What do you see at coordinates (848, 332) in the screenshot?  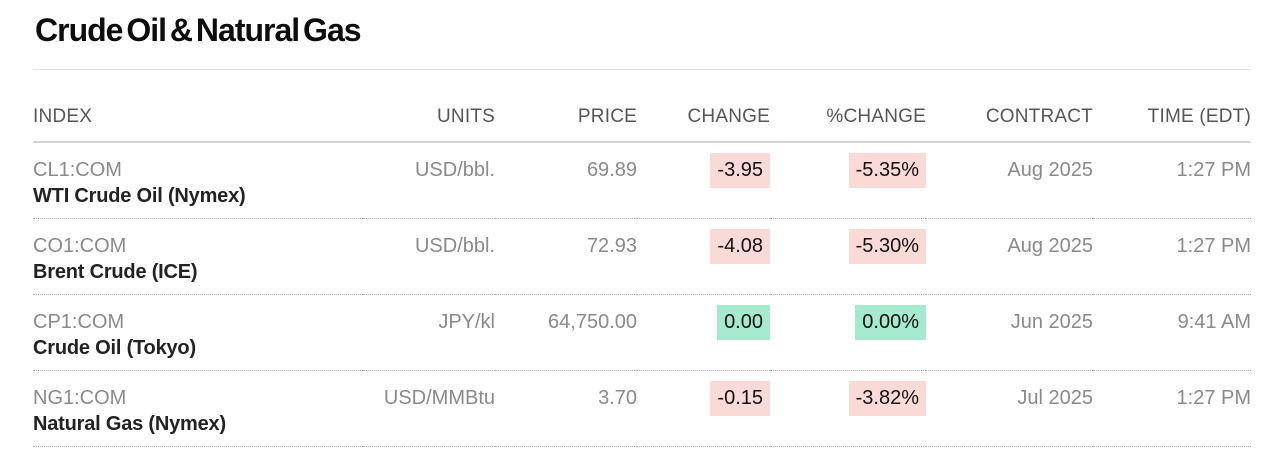 I see `pct-change-cell: 0.00%` at bounding box center [848, 332].